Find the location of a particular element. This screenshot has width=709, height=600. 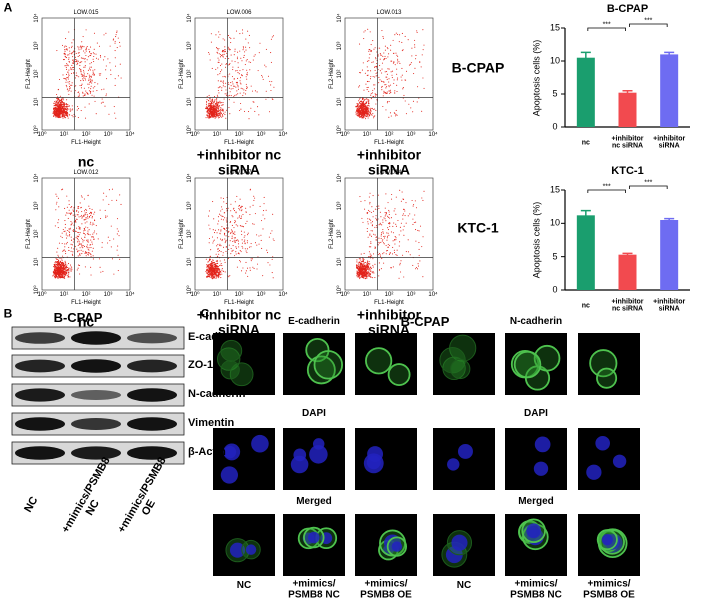

lane-label: NC is located at coordinates (464, 586).